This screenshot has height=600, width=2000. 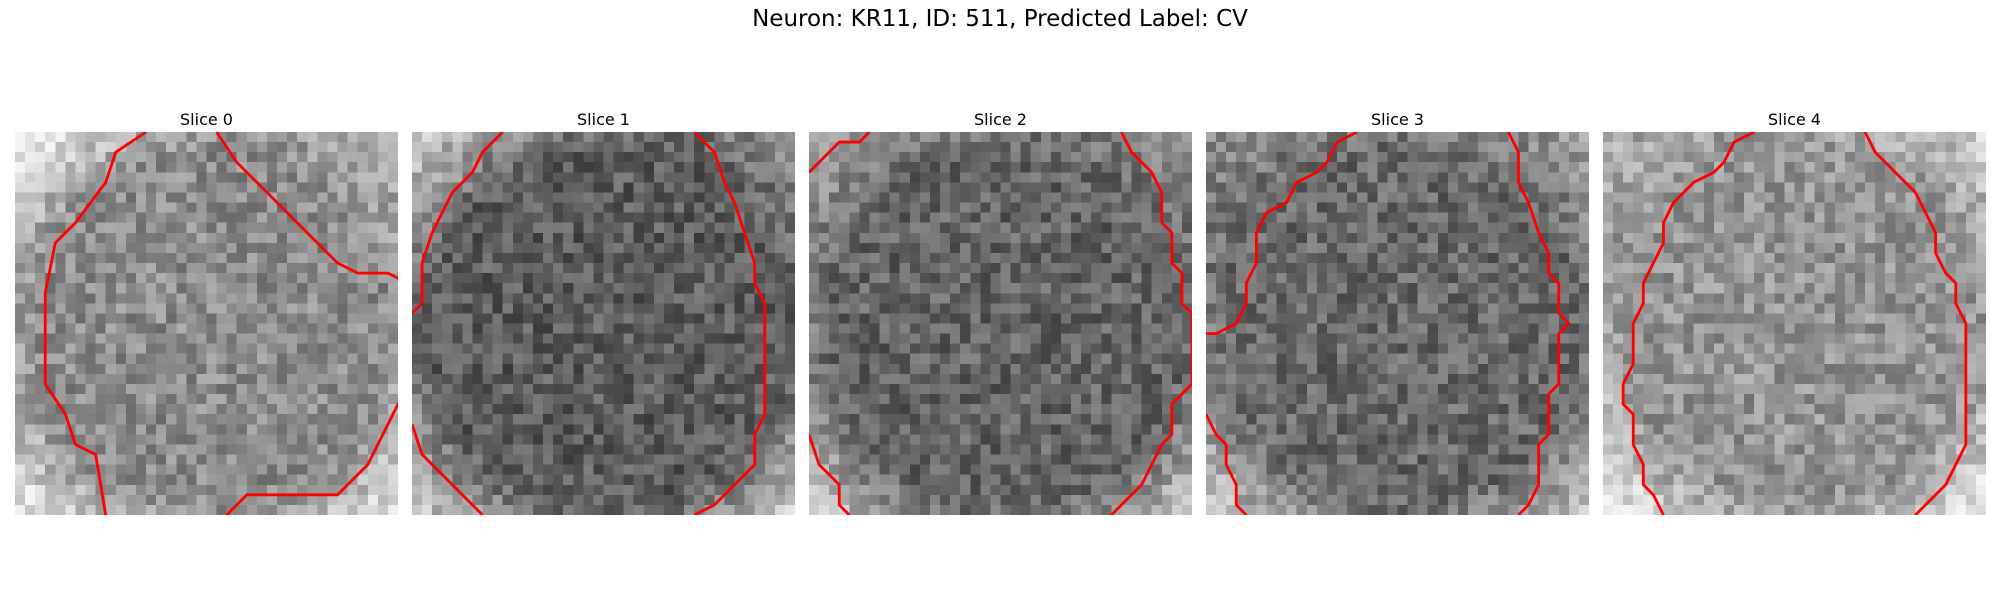 I want to click on slice-panel-0: Slice 0, so click(x=206, y=311).